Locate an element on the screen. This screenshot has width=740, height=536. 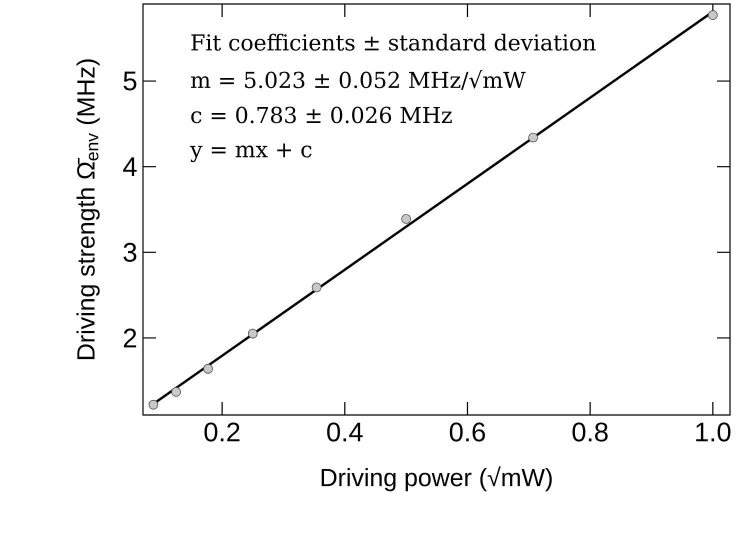
x-tick-label: 1.0 is located at coordinates (713, 432).